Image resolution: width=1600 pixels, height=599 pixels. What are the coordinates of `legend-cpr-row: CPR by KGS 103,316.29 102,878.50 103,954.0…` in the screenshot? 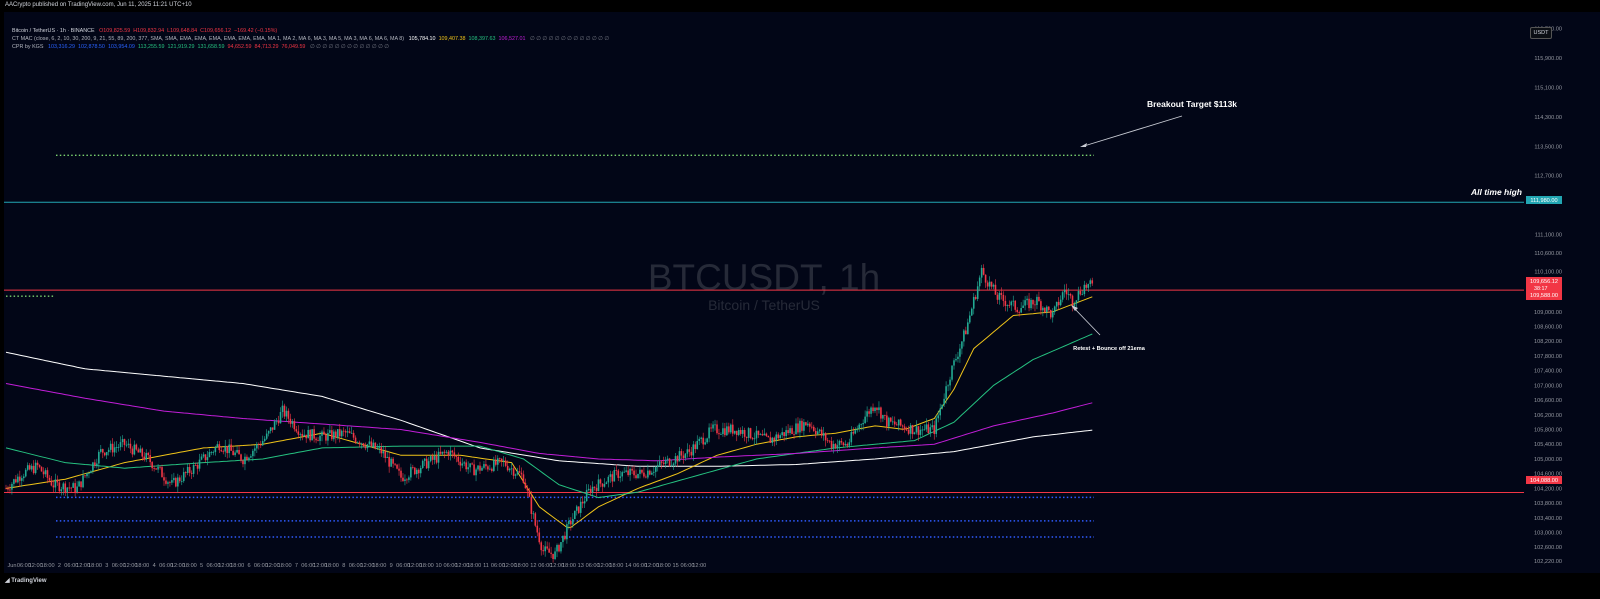 It's located at (310, 47).